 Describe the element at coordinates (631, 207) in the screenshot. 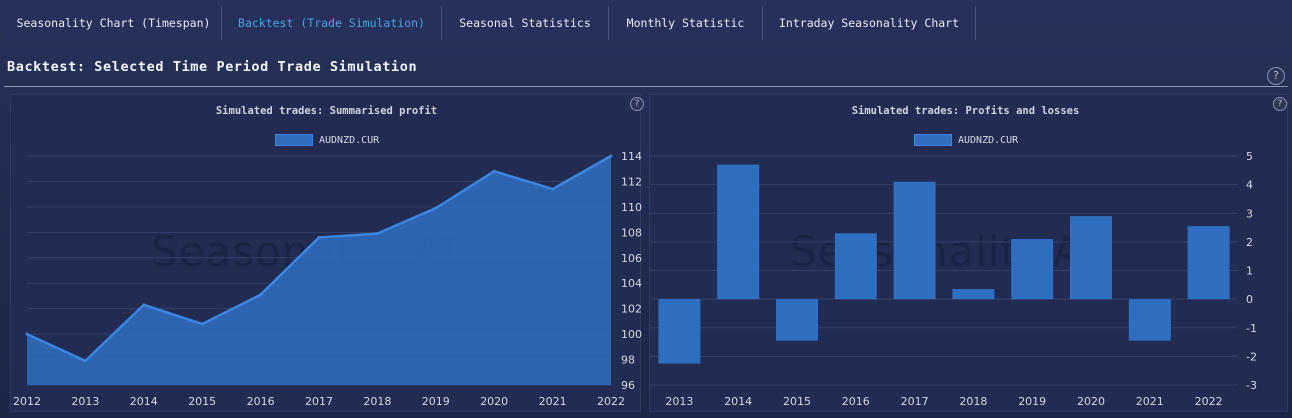

I see `y-tick-label: 110` at that location.